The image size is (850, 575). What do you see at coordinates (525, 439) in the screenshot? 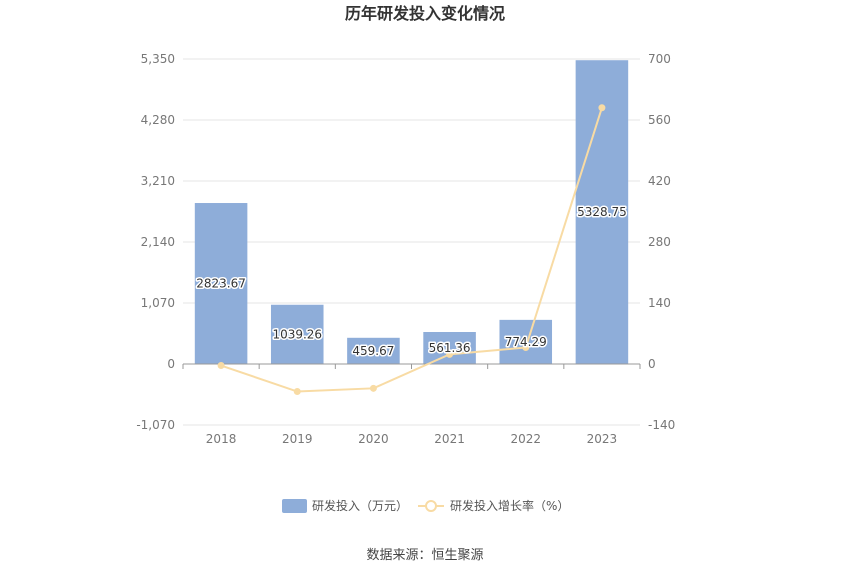
I see `x-tick-label: 2022` at bounding box center [525, 439].